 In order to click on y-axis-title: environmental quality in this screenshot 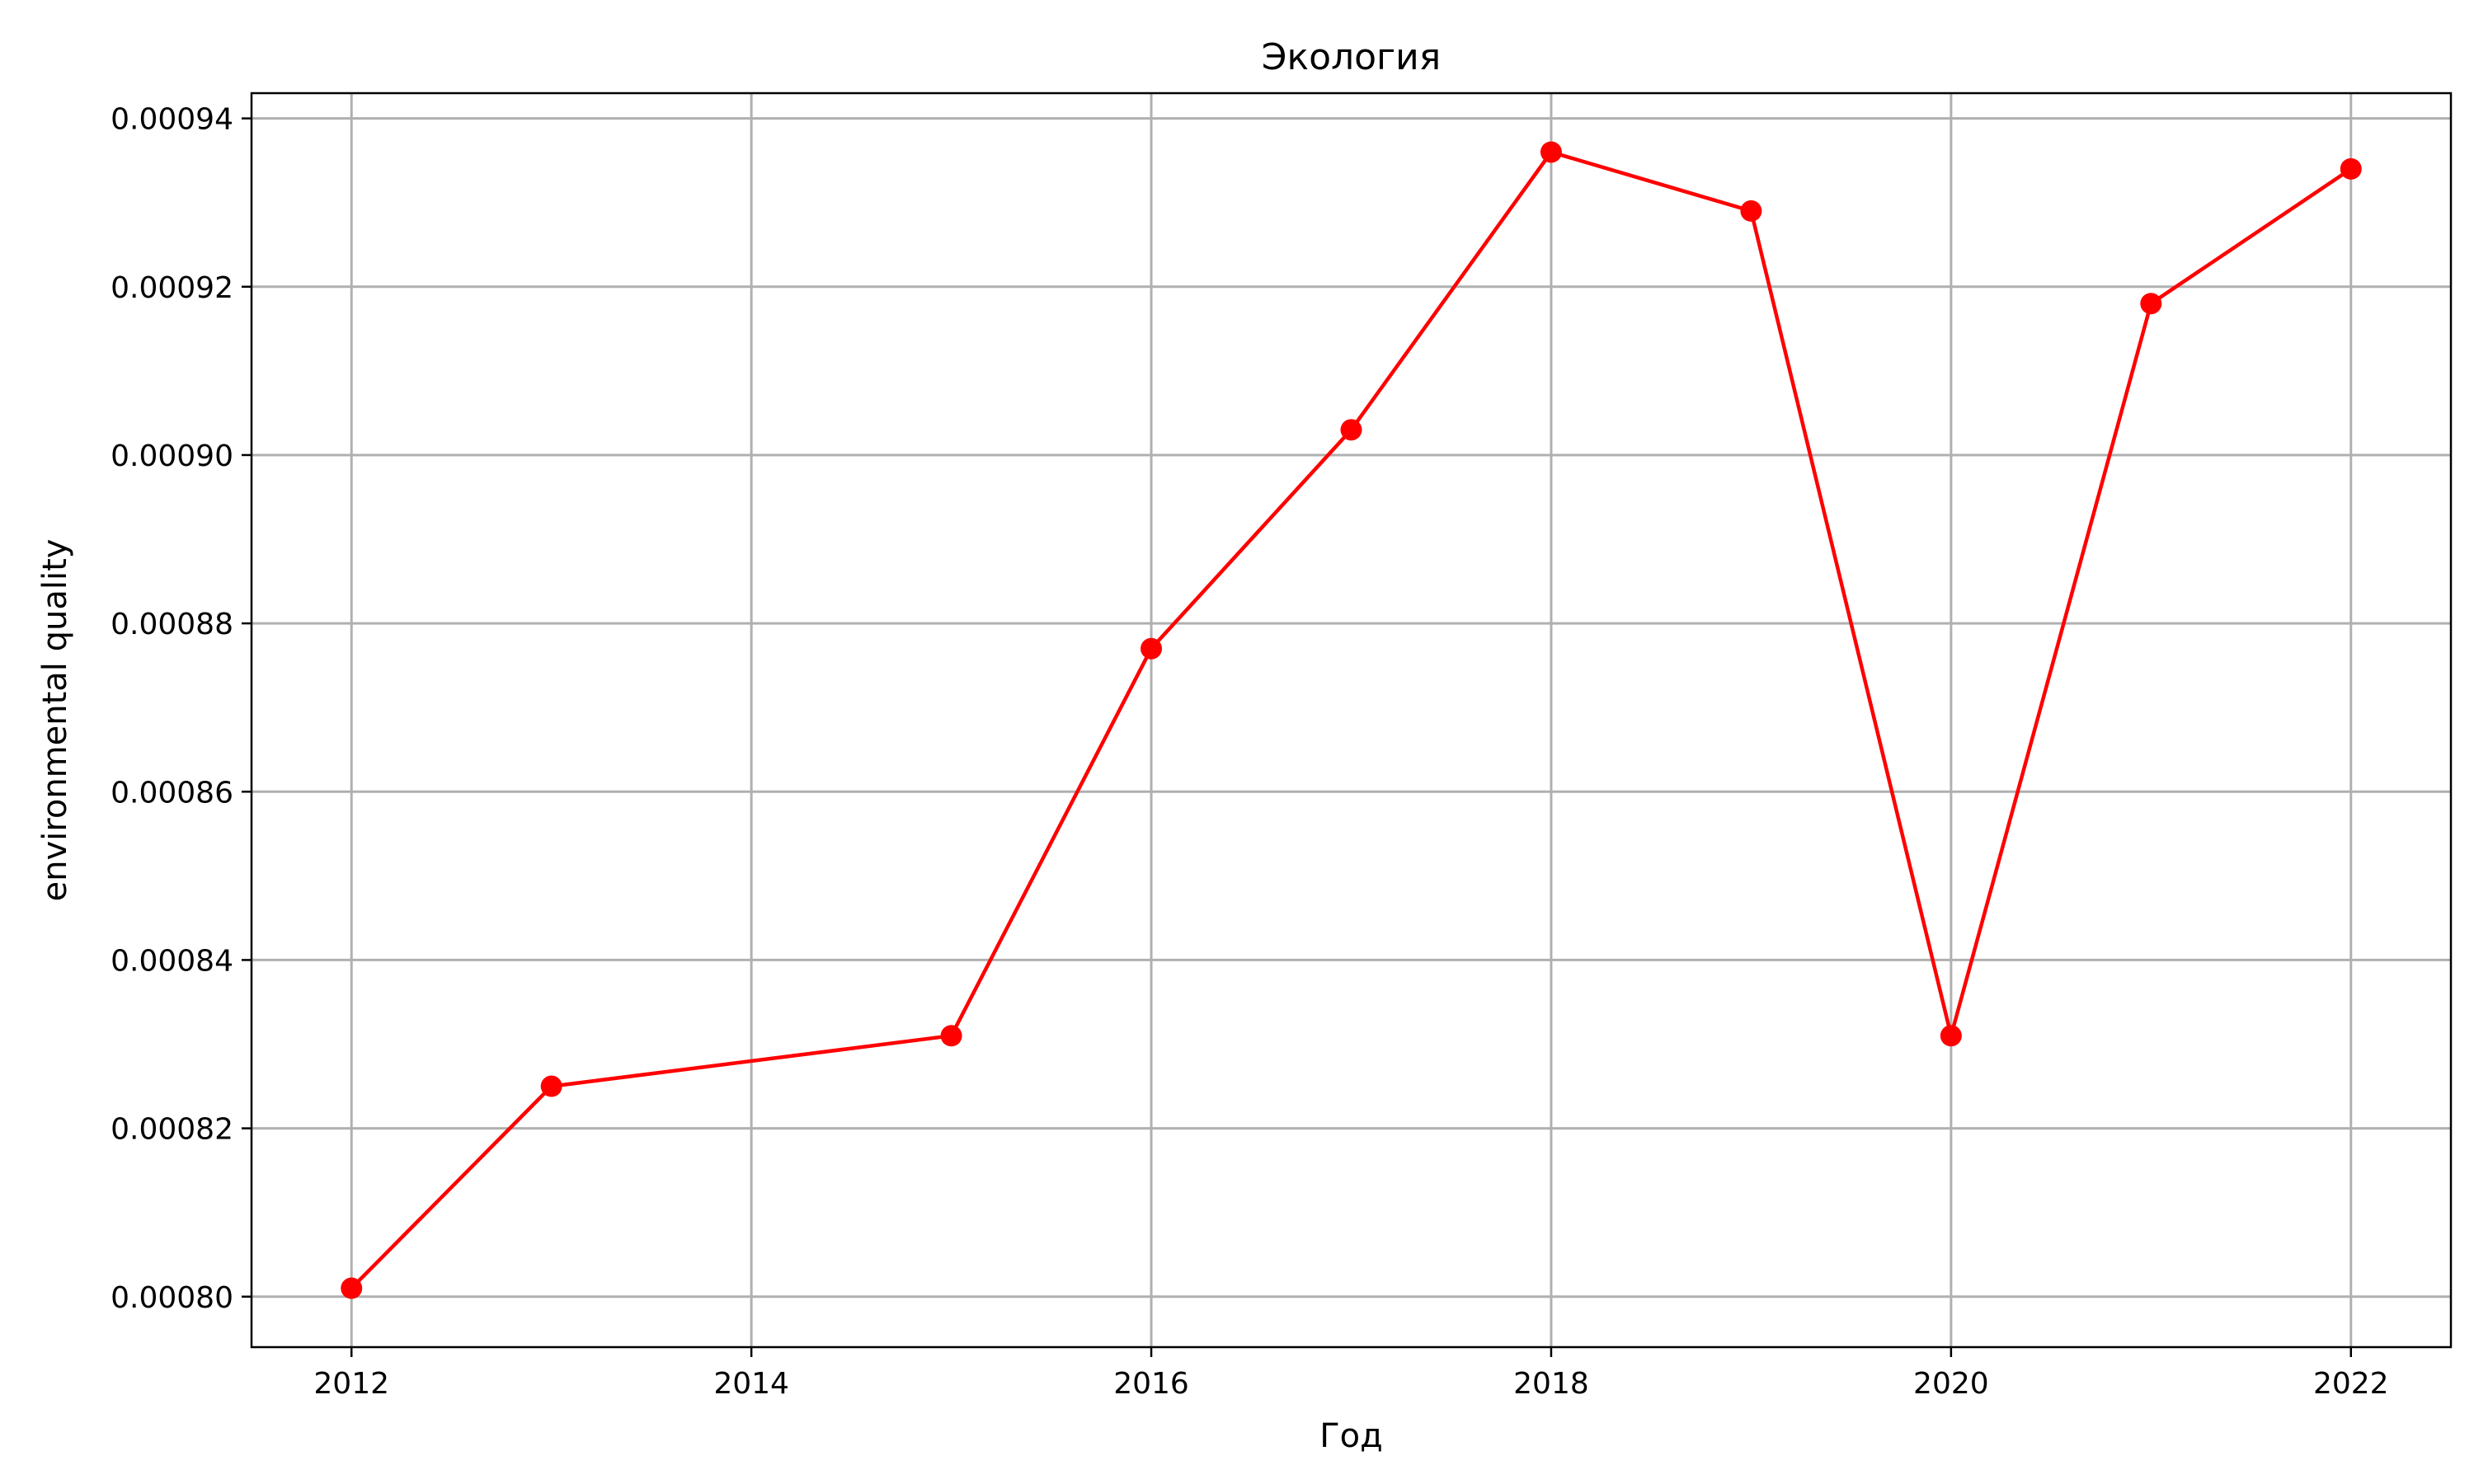, I will do `click(55, 720)`.